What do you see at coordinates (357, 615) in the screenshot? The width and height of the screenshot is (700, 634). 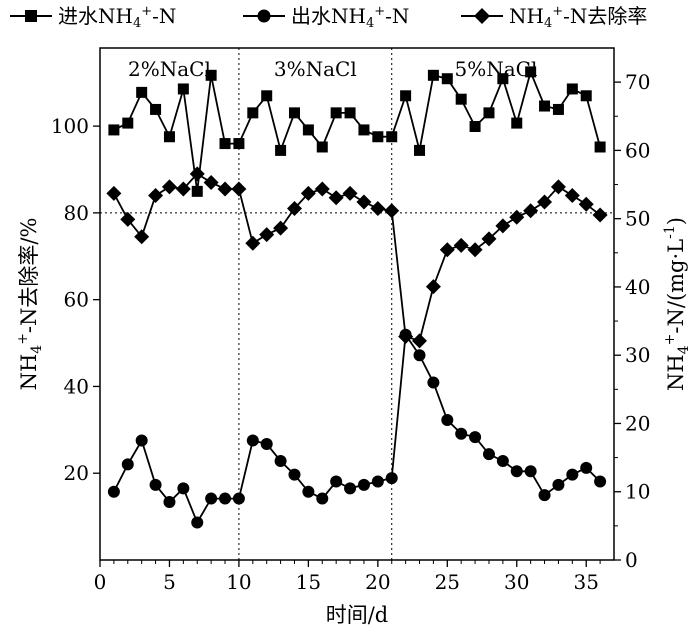 I see `x-axis-label: 时间/d` at bounding box center [357, 615].